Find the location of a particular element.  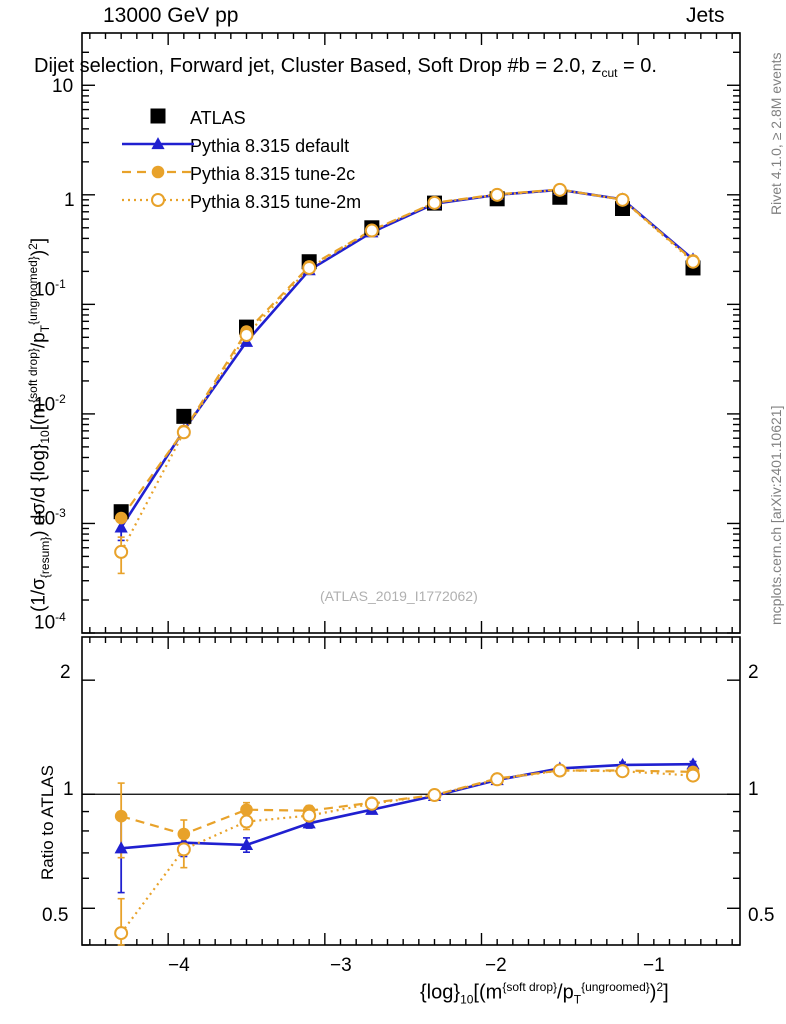

y-tick-ratio-right-0: 2 is located at coordinates (753, 672).